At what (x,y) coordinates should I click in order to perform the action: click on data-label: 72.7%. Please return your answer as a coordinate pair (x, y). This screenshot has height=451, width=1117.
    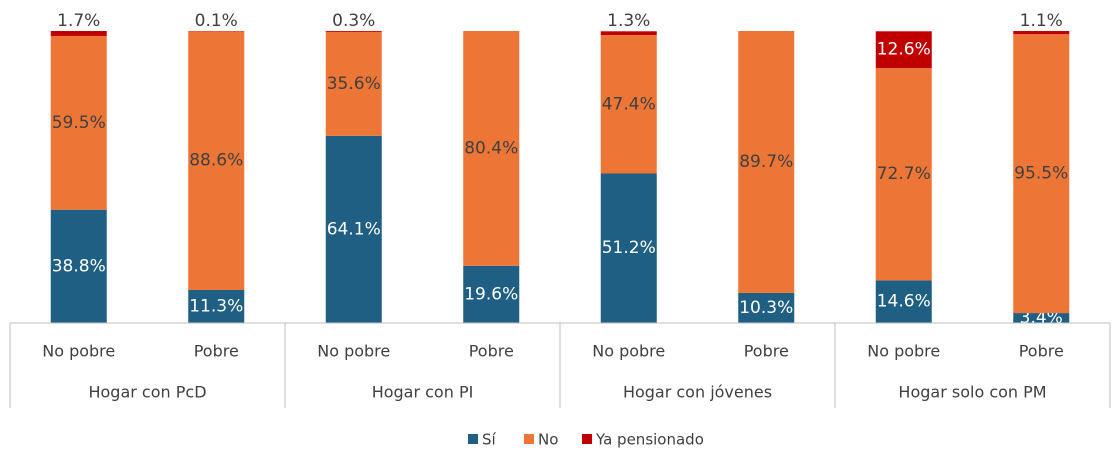
    Looking at the image, I should click on (904, 174).